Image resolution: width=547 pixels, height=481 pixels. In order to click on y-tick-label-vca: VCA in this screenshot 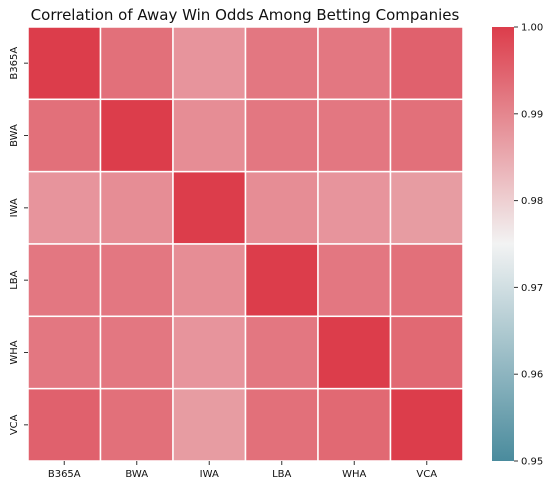, I will do `click(14, 424)`.